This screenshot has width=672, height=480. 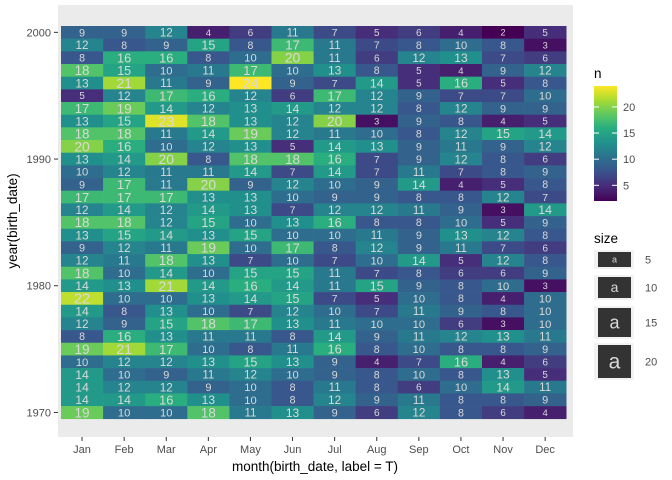 What do you see at coordinates (614, 259) in the screenshot?
I see `size-legend-key` at bounding box center [614, 259].